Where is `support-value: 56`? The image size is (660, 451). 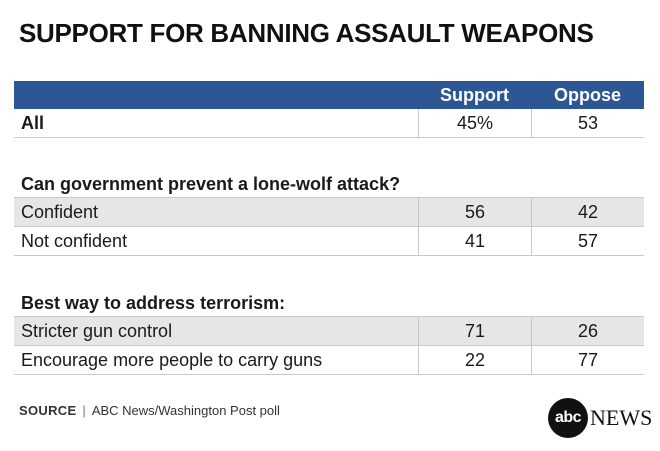 support-value: 56 is located at coordinates (474, 212).